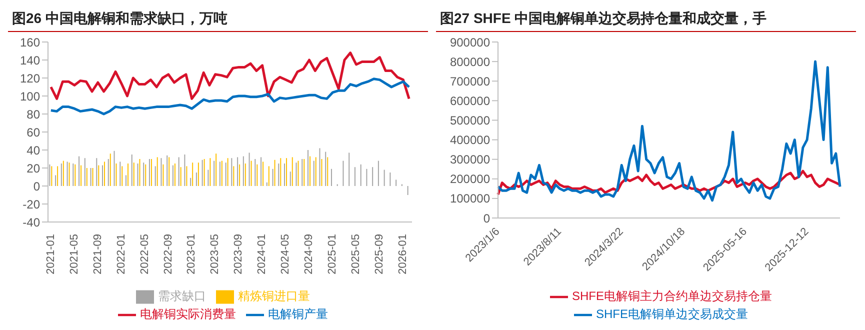 This screenshot has height=330, width=865. I want to click on y-tick-label: 300000, so click(470, 159).